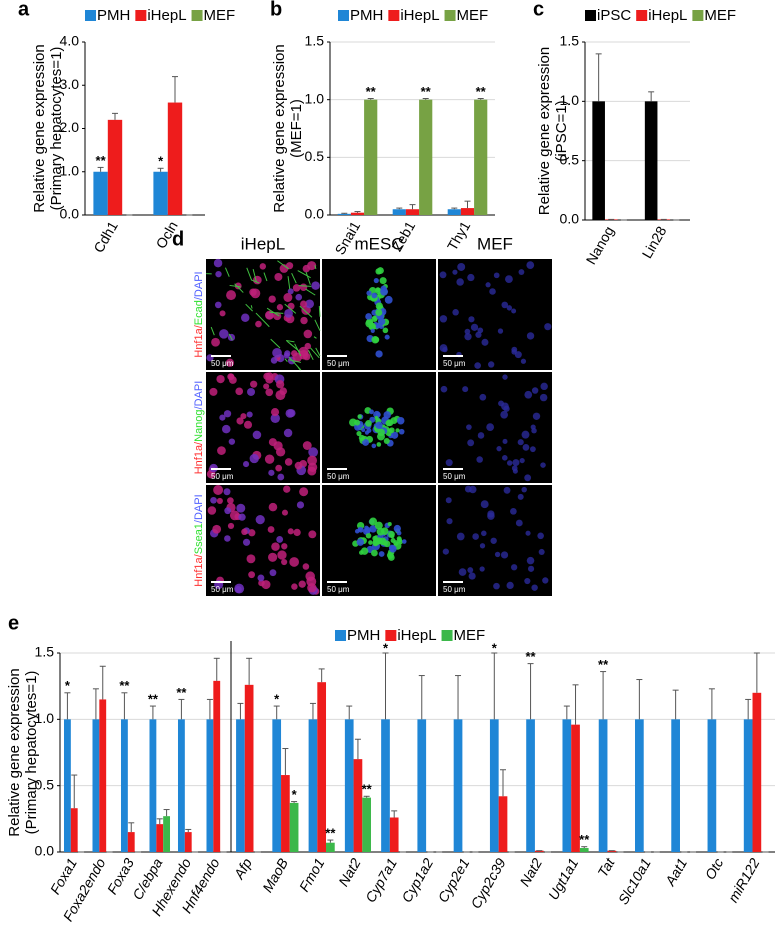 The height and width of the screenshot is (947, 778). Describe the element at coordinates (530, 872) in the screenshot. I see `x-tick-label: Nat2` at that location.